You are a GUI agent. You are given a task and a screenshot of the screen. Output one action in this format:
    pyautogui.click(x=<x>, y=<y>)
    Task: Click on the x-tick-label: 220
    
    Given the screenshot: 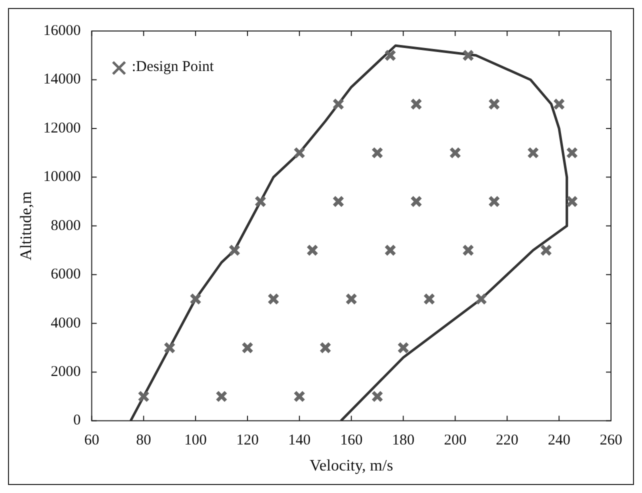 What is the action you would take?
    pyautogui.click(x=507, y=440)
    